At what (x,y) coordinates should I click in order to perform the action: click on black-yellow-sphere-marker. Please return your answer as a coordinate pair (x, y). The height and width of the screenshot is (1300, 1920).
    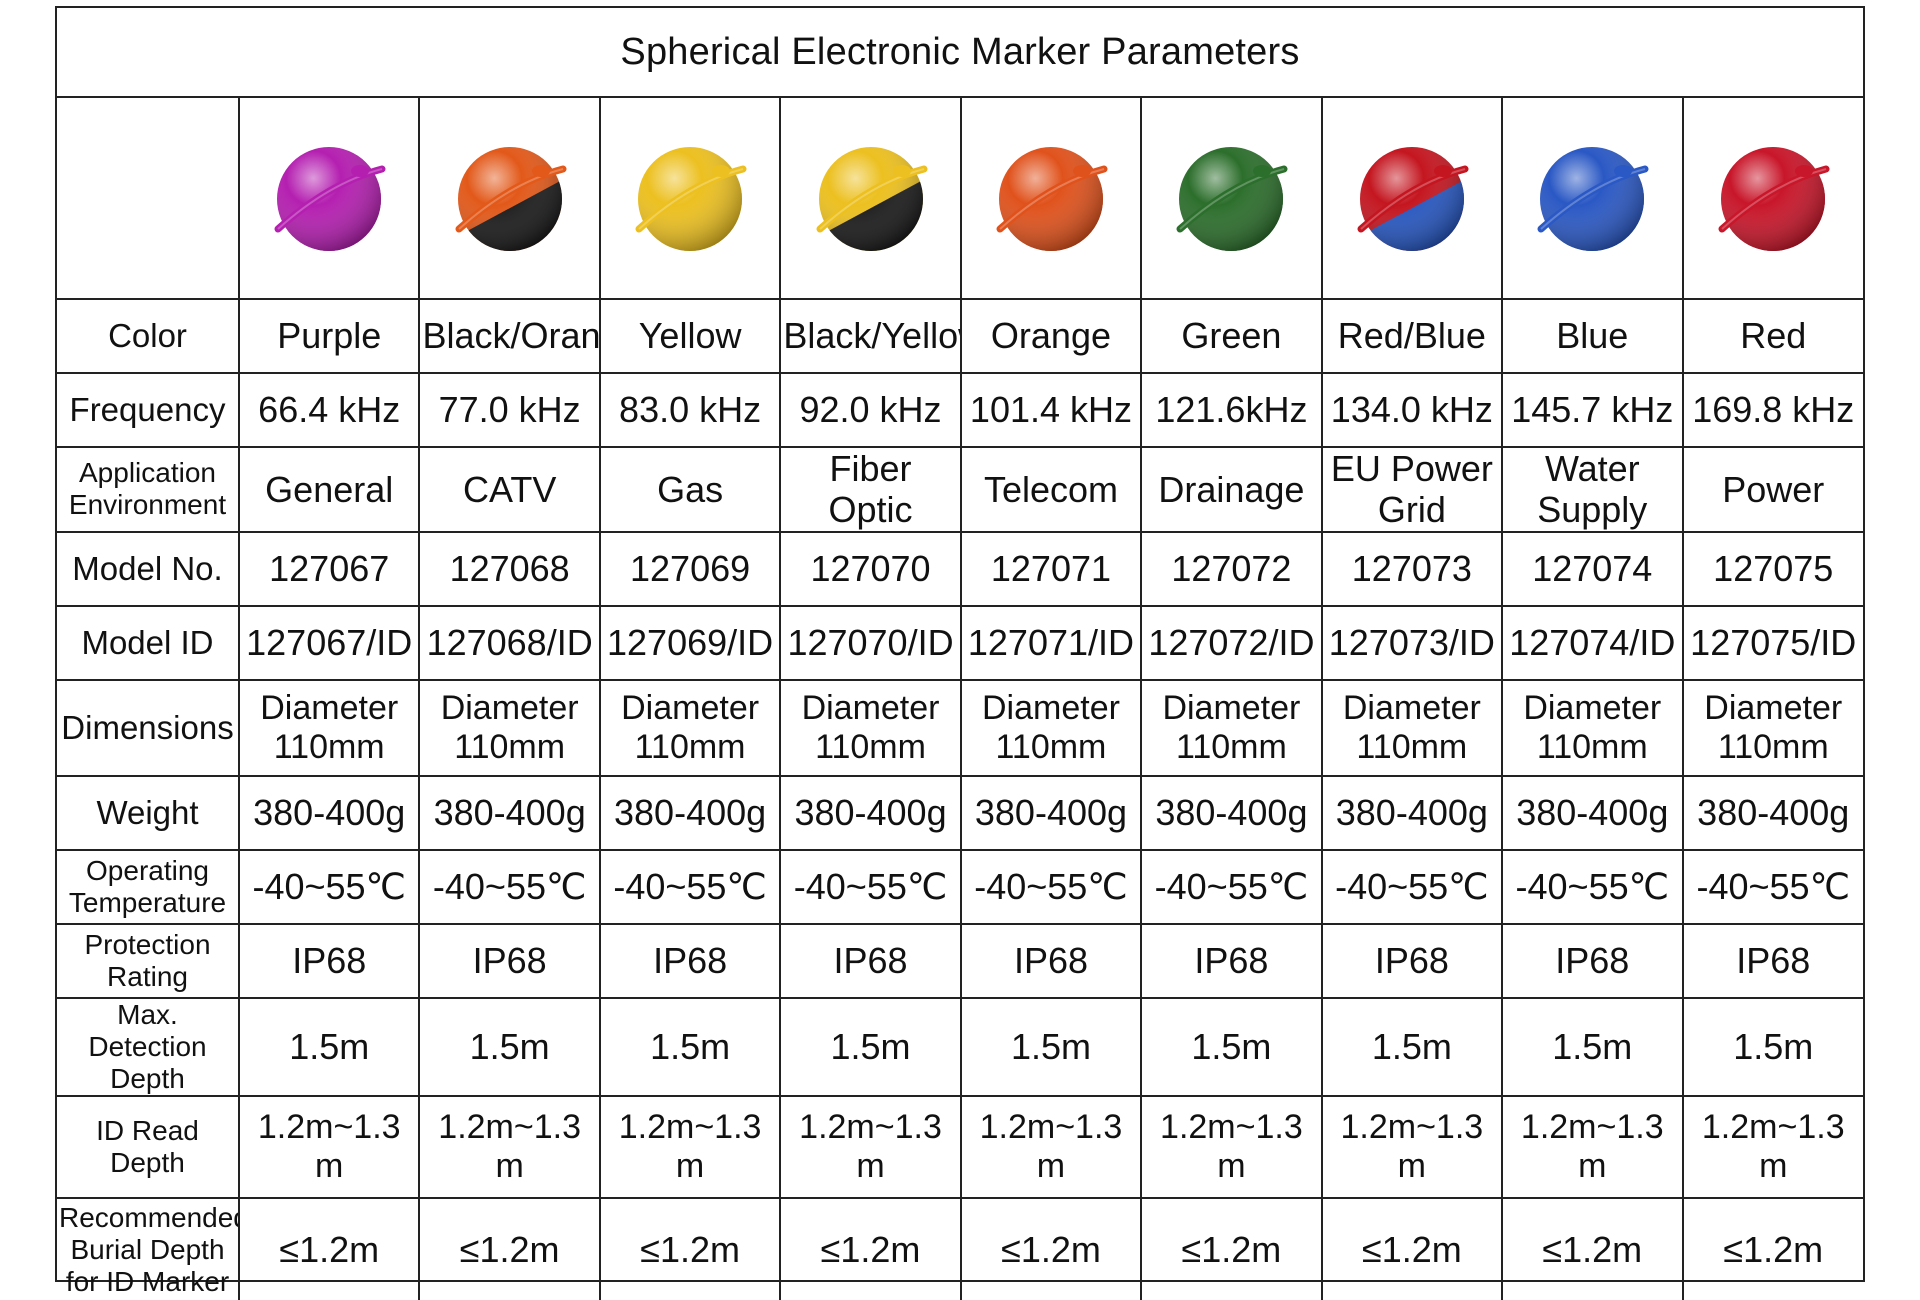
    Looking at the image, I should click on (872, 199).